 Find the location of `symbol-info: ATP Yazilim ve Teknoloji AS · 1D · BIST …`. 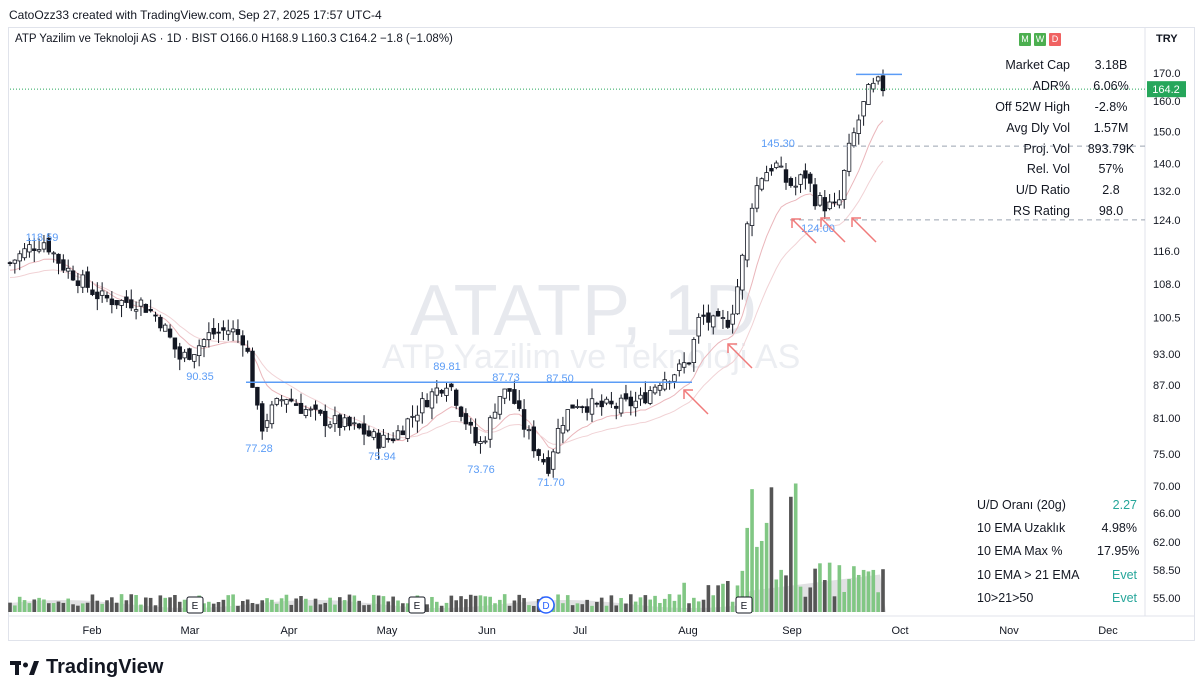

symbol-info: ATP Yazilim ve Teknoloji AS · 1D · BIST … is located at coordinates (234, 39).